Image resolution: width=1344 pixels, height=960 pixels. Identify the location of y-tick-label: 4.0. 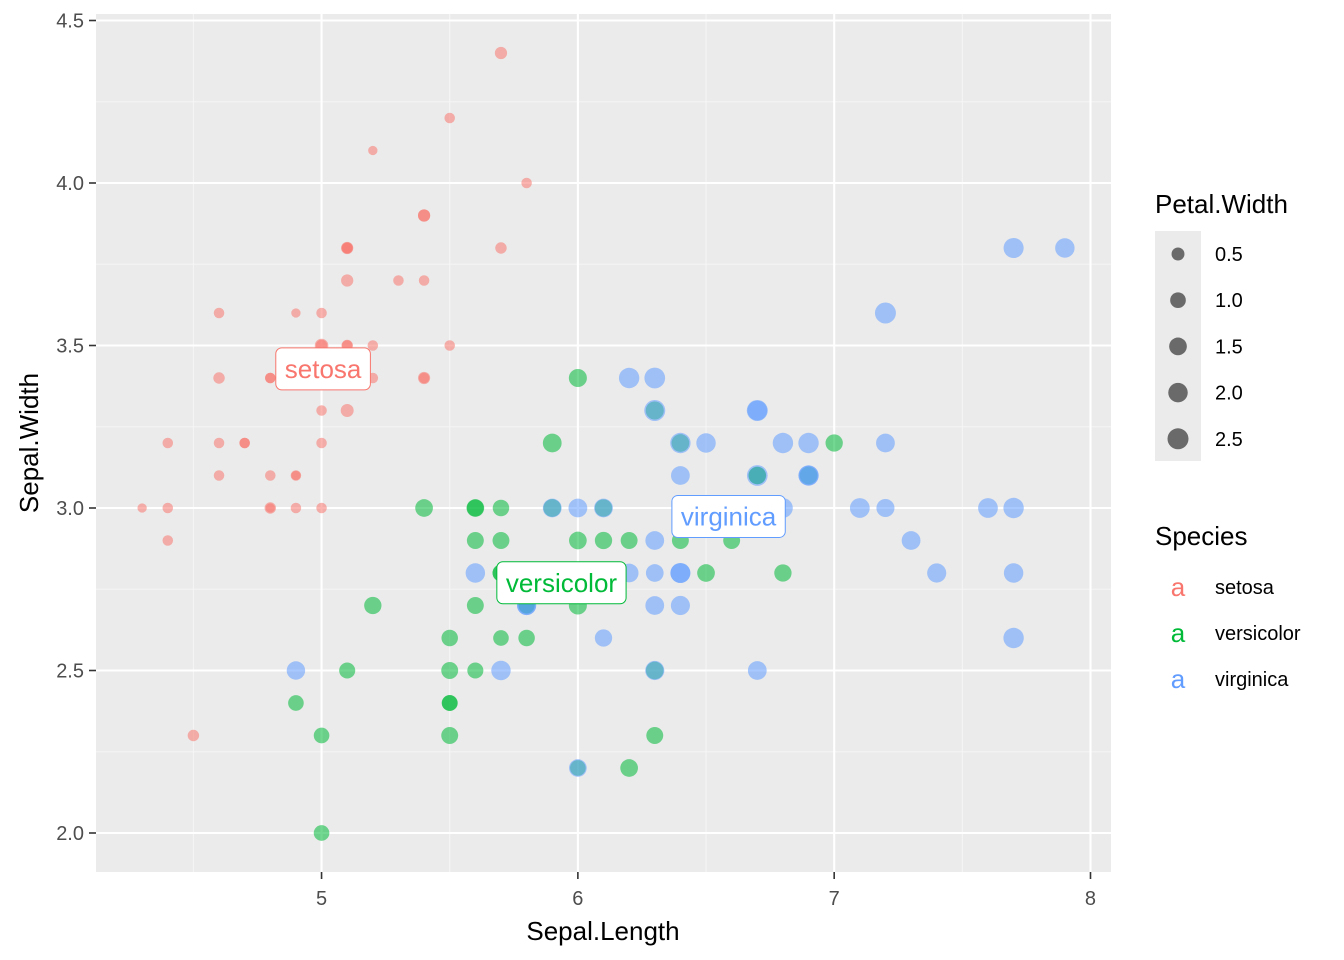
(70, 184).